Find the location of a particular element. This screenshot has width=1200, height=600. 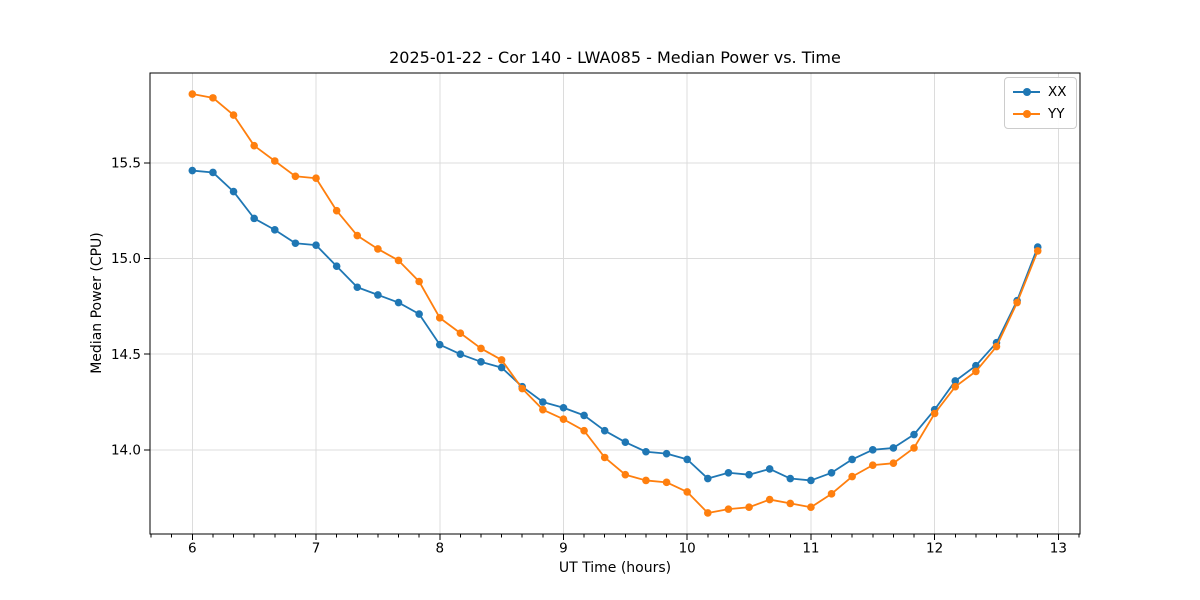

svg-text: 14.5 is located at coordinates (126, 355).